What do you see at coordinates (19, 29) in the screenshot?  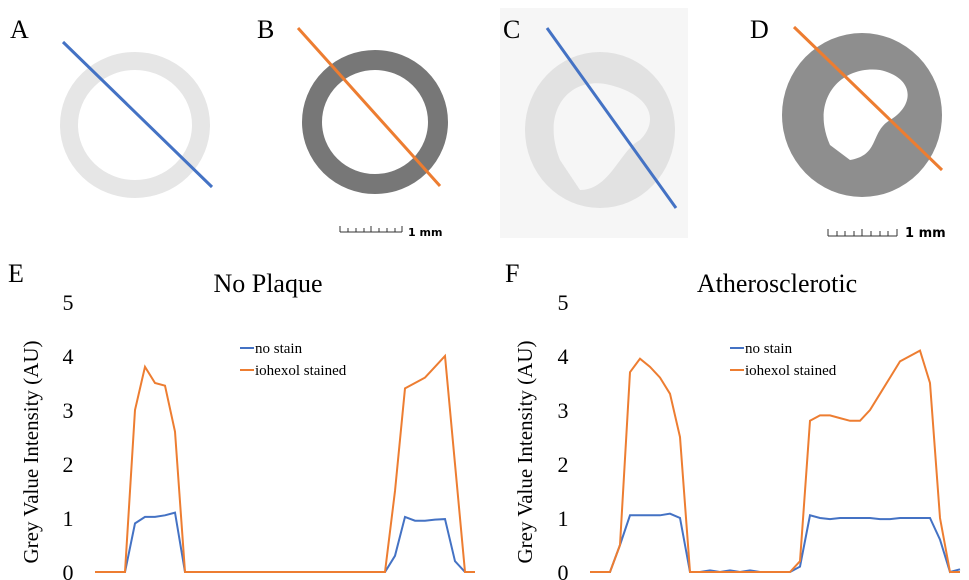 I see `panel-label: A` at bounding box center [19, 29].